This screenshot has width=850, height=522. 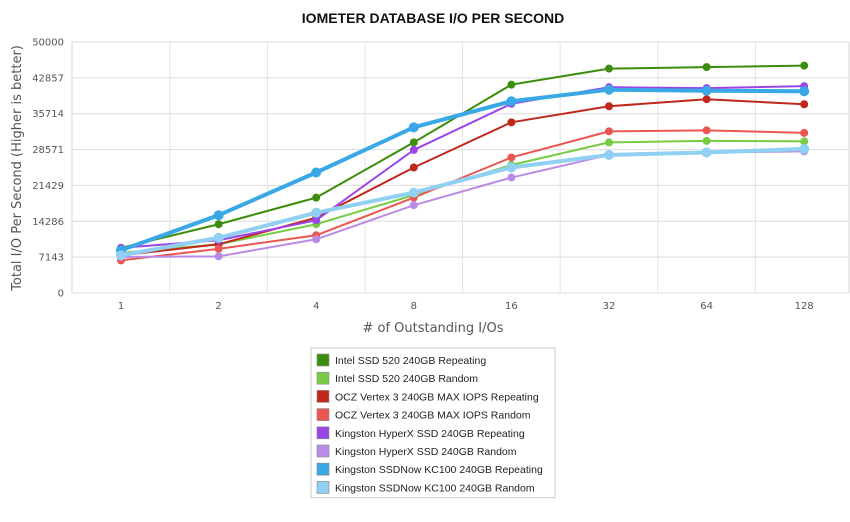 I want to click on legend-item: Kingston SSDNow KC100 240GB Random, so click(x=425, y=487).